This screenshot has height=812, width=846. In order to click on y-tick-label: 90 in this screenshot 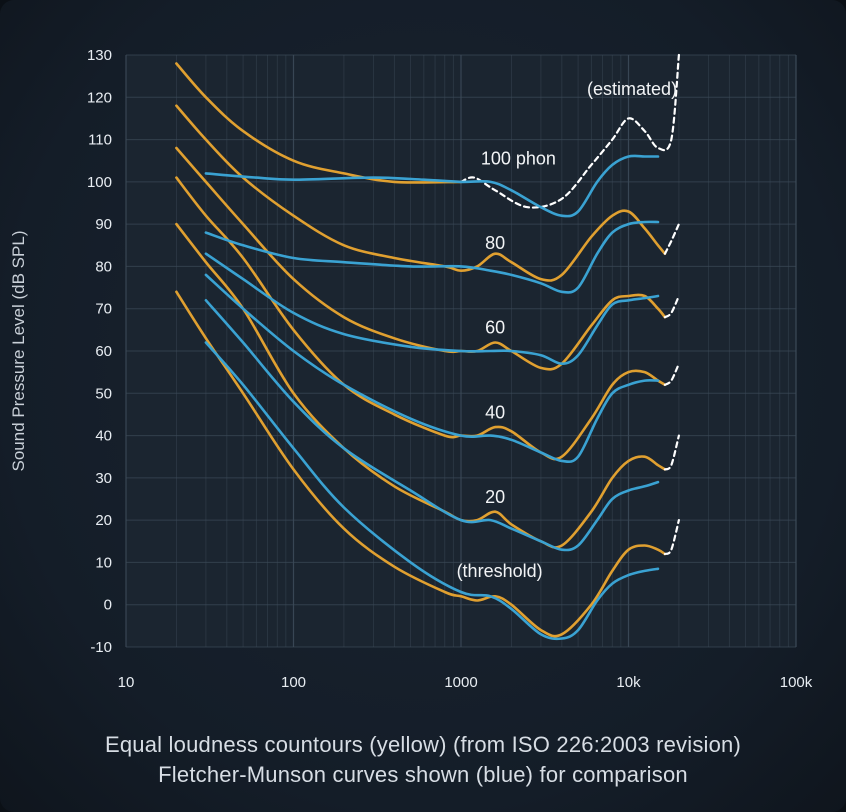, I will do `click(103, 224)`.